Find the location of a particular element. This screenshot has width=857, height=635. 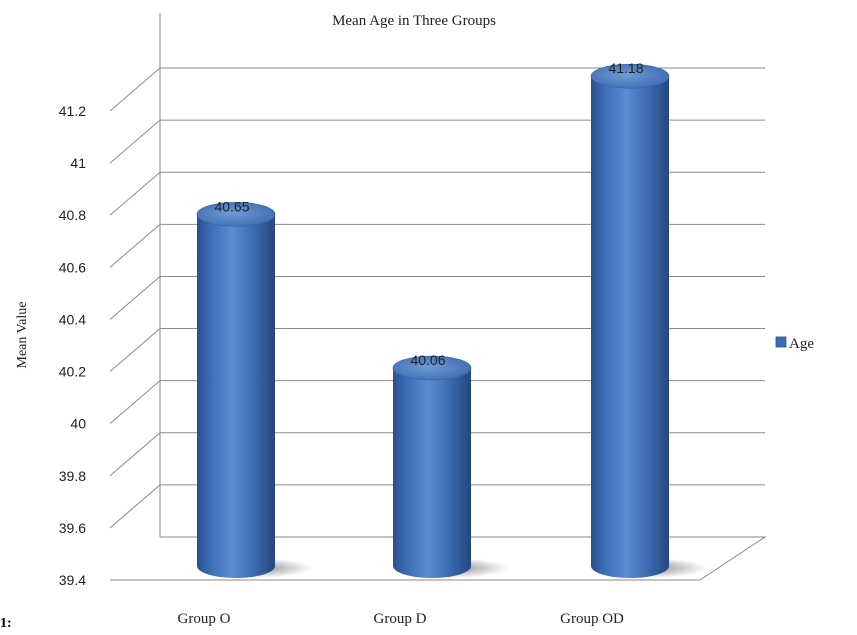

legend-label: Age is located at coordinates (801, 344).